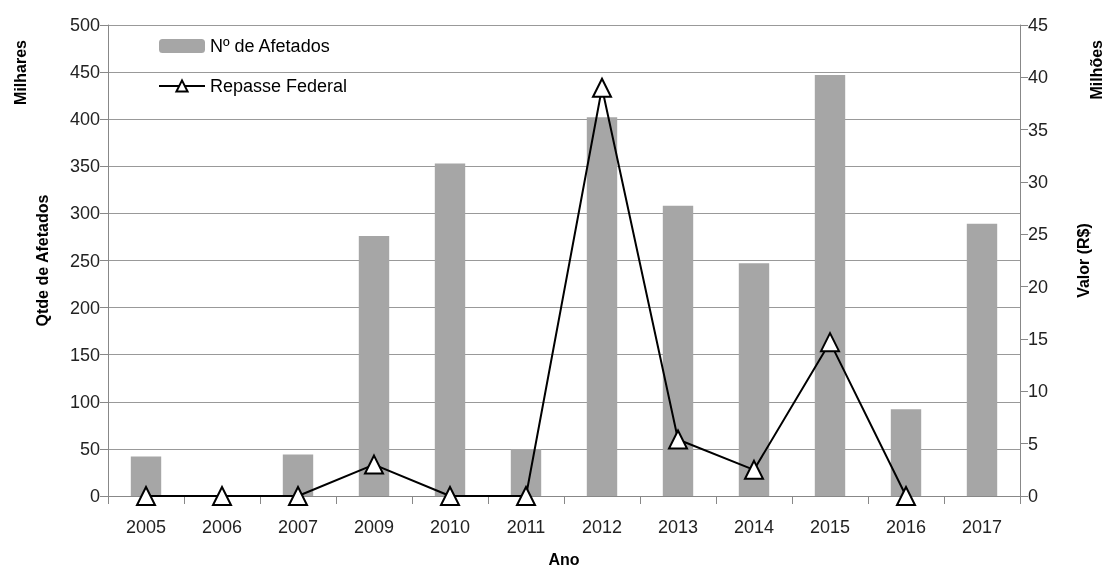 The image size is (1110, 578). Describe the element at coordinates (84, 354) in the screenshot. I see `y-tick-label: 150` at that location.